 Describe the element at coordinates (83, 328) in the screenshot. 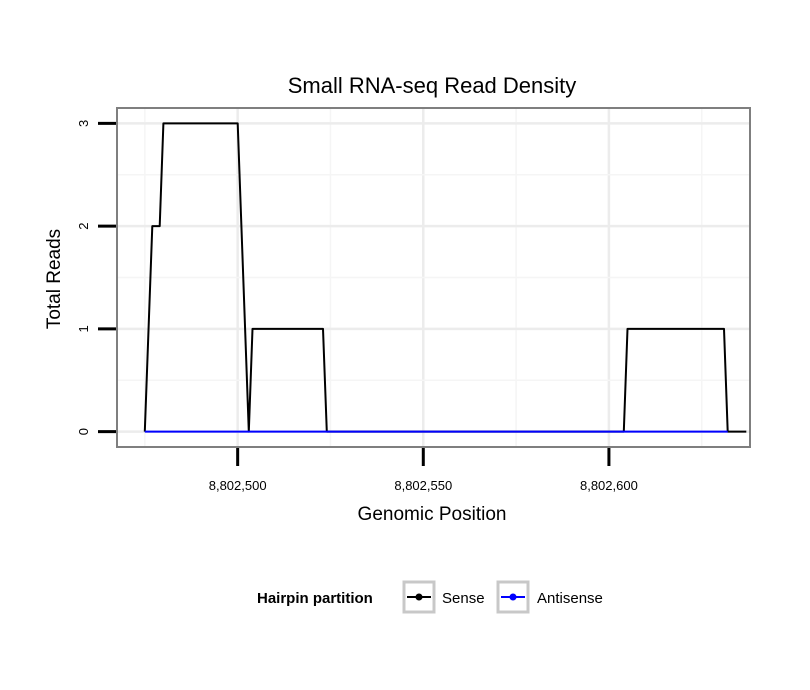

I see `y-tick-label: 1` at that location.